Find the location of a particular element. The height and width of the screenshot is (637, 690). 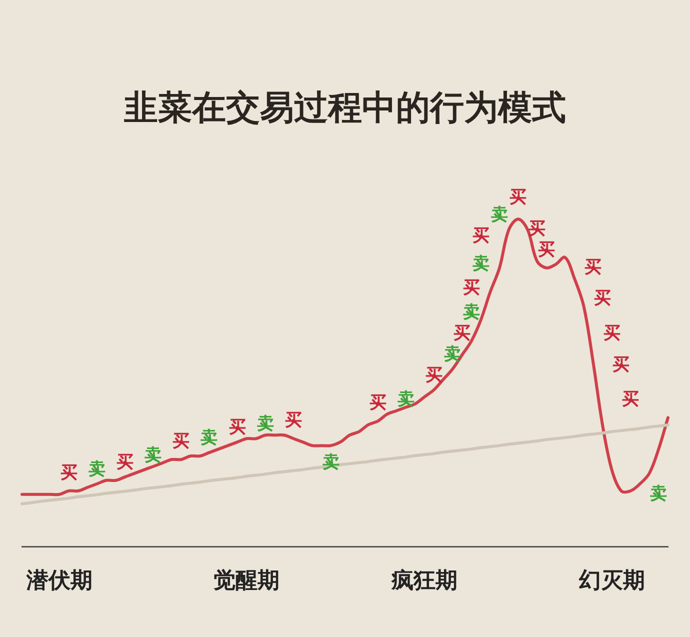

x-tick-label: 疯狂期 is located at coordinates (424, 581).